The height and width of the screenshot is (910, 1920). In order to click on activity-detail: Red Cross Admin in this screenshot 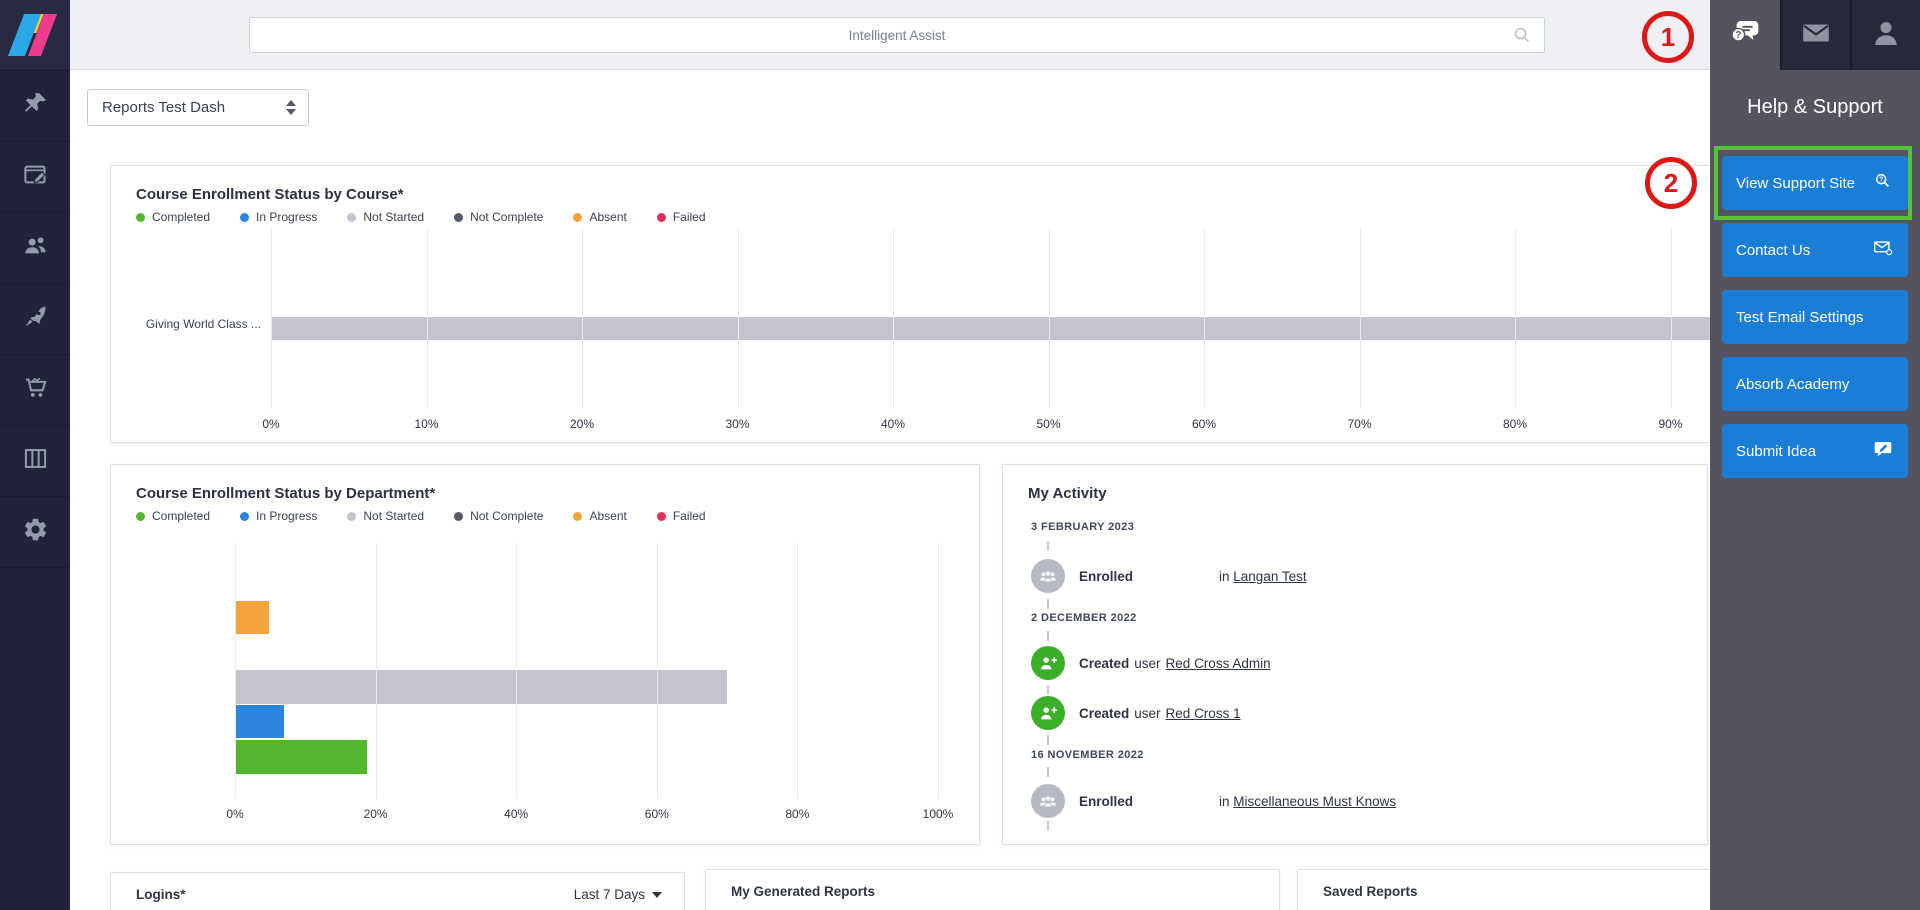, I will do `click(1218, 663)`.